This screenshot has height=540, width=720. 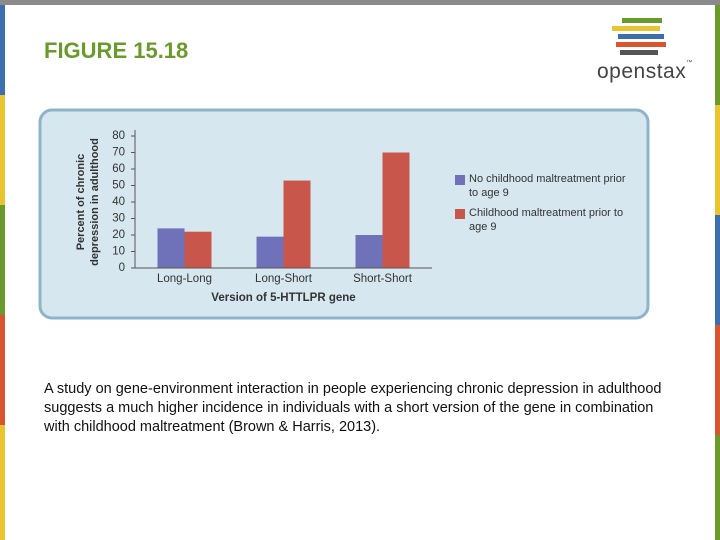 I want to click on x-axis-label: Version of 5-HTTLPR gene, so click(x=283, y=298).